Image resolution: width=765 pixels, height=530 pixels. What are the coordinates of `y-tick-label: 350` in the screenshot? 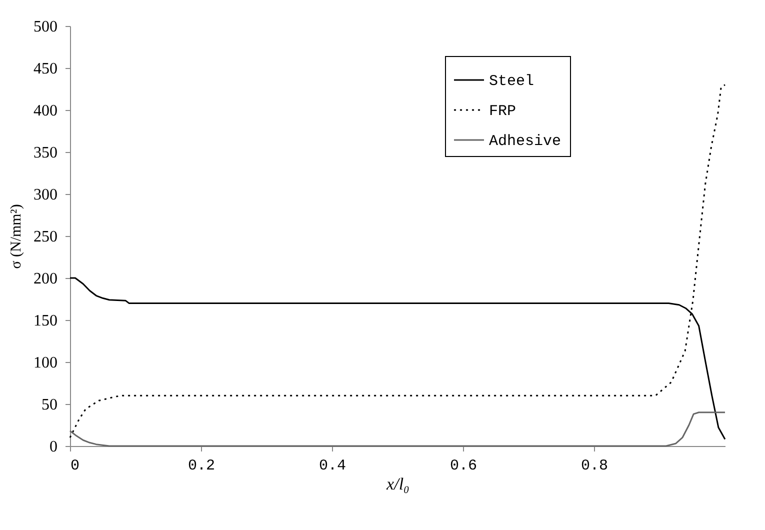 It's located at (46, 153).